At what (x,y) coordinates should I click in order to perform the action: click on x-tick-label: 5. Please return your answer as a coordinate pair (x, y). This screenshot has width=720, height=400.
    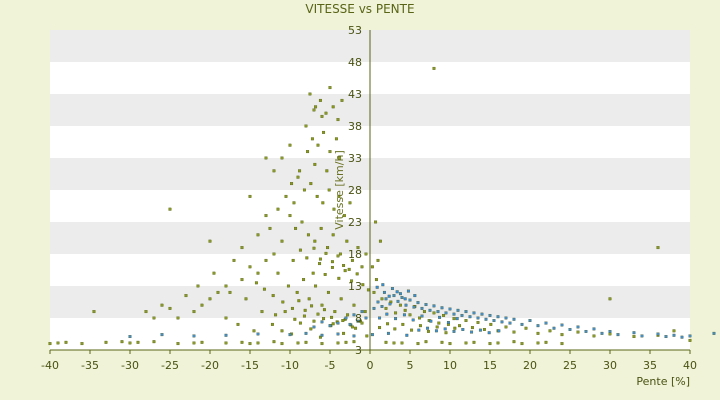
    Looking at the image, I should click on (410, 365).